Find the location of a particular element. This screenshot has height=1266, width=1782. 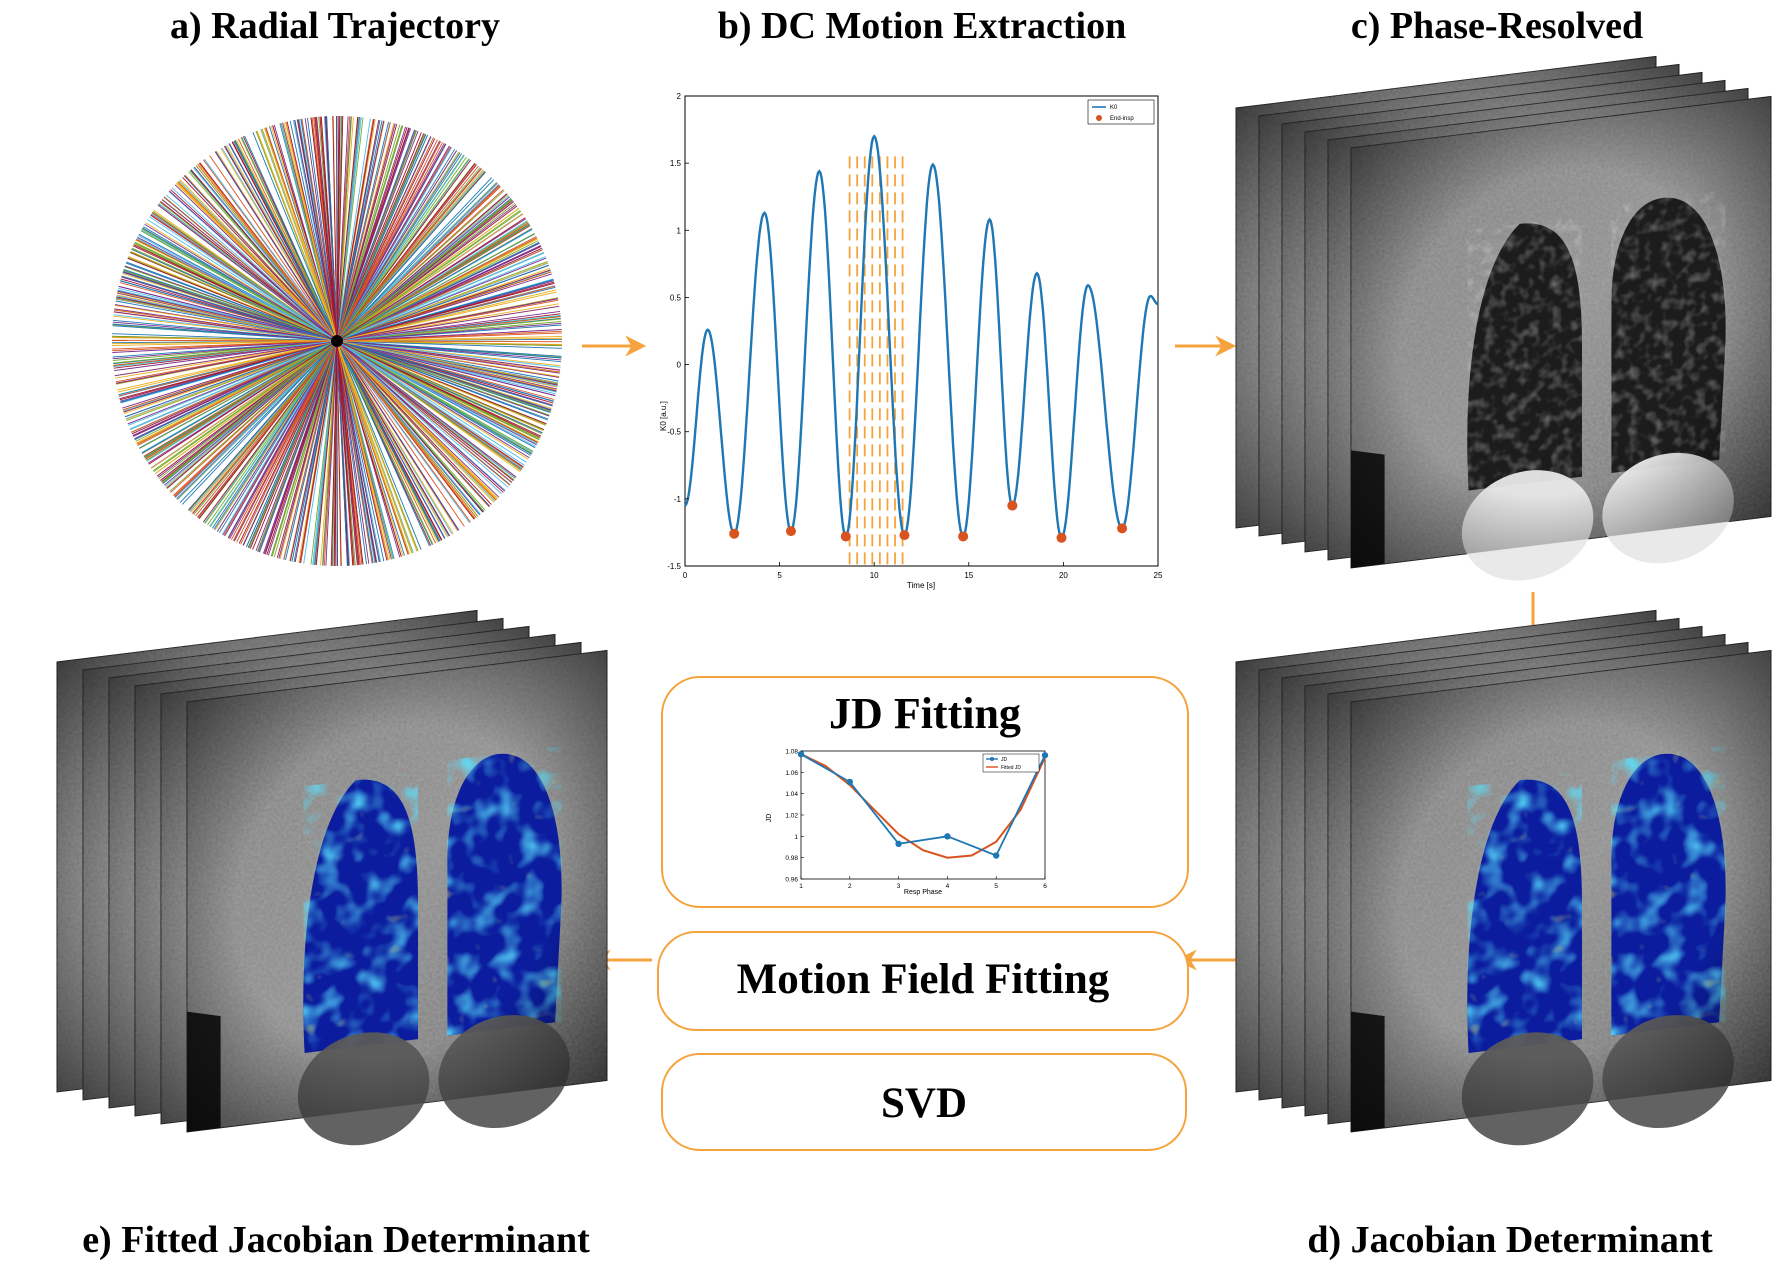

title-dc-motion-extraction: b) DC Motion Extraction is located at coordinates (922, 26).